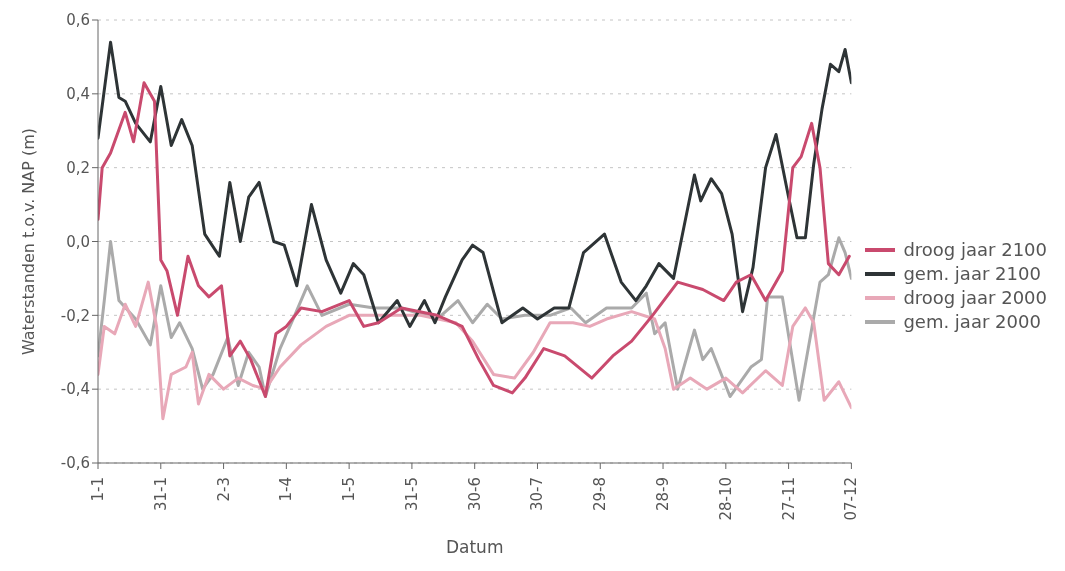 This screenshot has width=1065, height=571. Describe the element at coordinates (972, 273) in the screenshot. I see `legend-label: gem. jaar 2100` at that location.